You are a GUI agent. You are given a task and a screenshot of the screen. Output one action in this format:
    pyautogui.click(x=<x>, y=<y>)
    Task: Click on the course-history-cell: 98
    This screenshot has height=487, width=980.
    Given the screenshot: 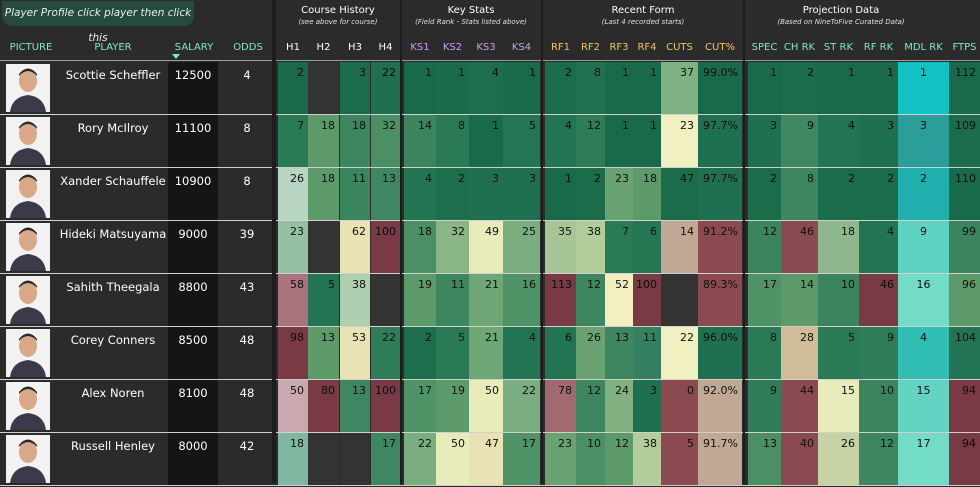 What is the action you would take?
    pyautogui.click(x=293, y=353)
    